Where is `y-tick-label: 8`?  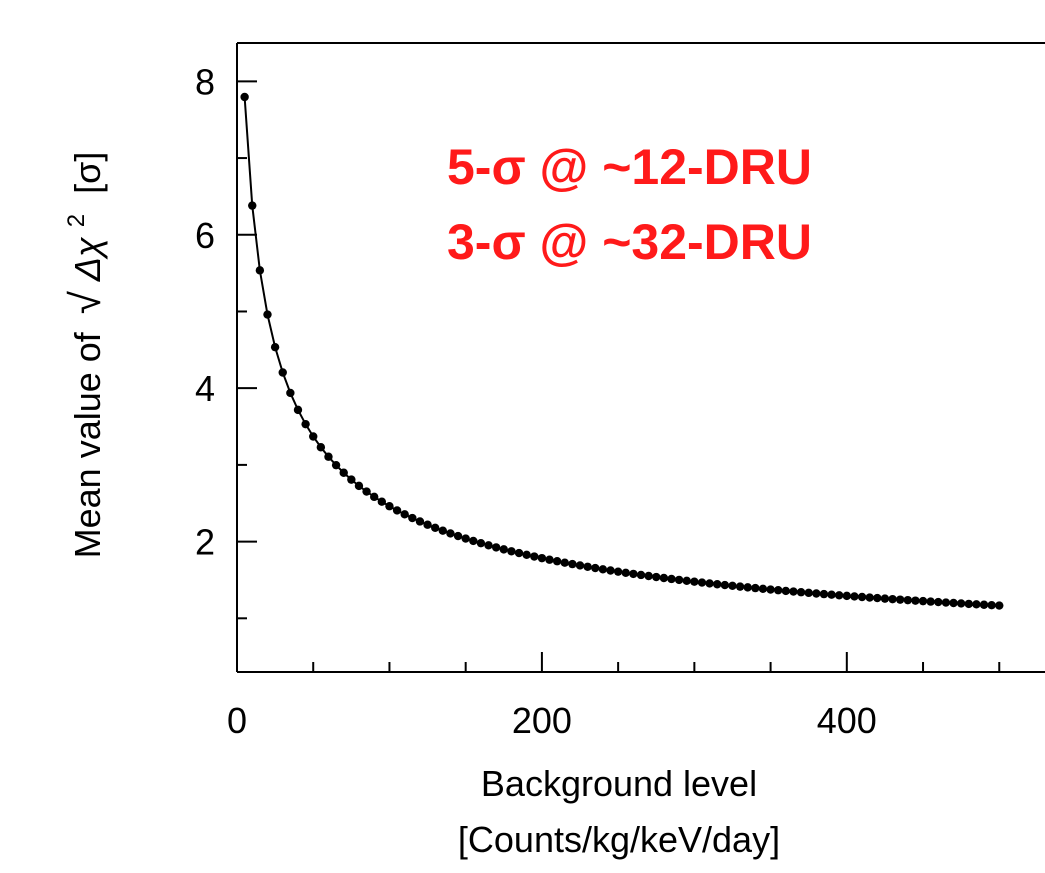 y-tick-label: 8 is located at coordinates (205, 81).